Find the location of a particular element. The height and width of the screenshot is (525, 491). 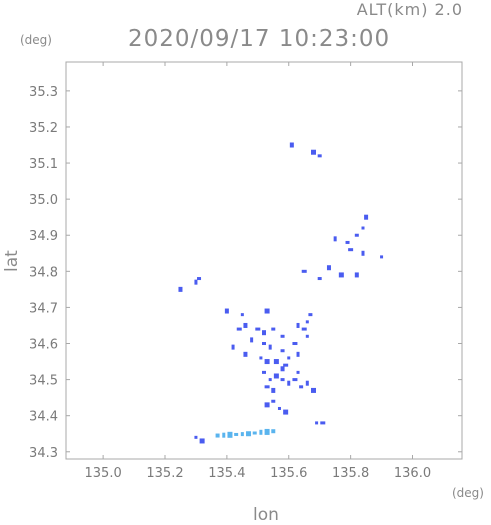

y-tick-label: 35.3 is located at coordinates (43, 92).